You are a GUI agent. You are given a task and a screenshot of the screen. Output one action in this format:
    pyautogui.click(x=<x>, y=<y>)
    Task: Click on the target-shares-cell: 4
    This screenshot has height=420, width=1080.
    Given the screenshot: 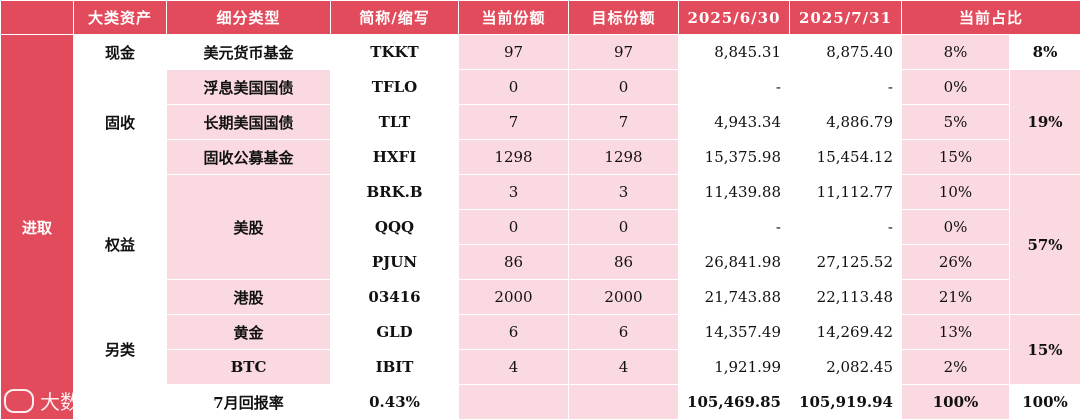 What is the action you would take?
    pyautogui.click(x=624, y=367)
    